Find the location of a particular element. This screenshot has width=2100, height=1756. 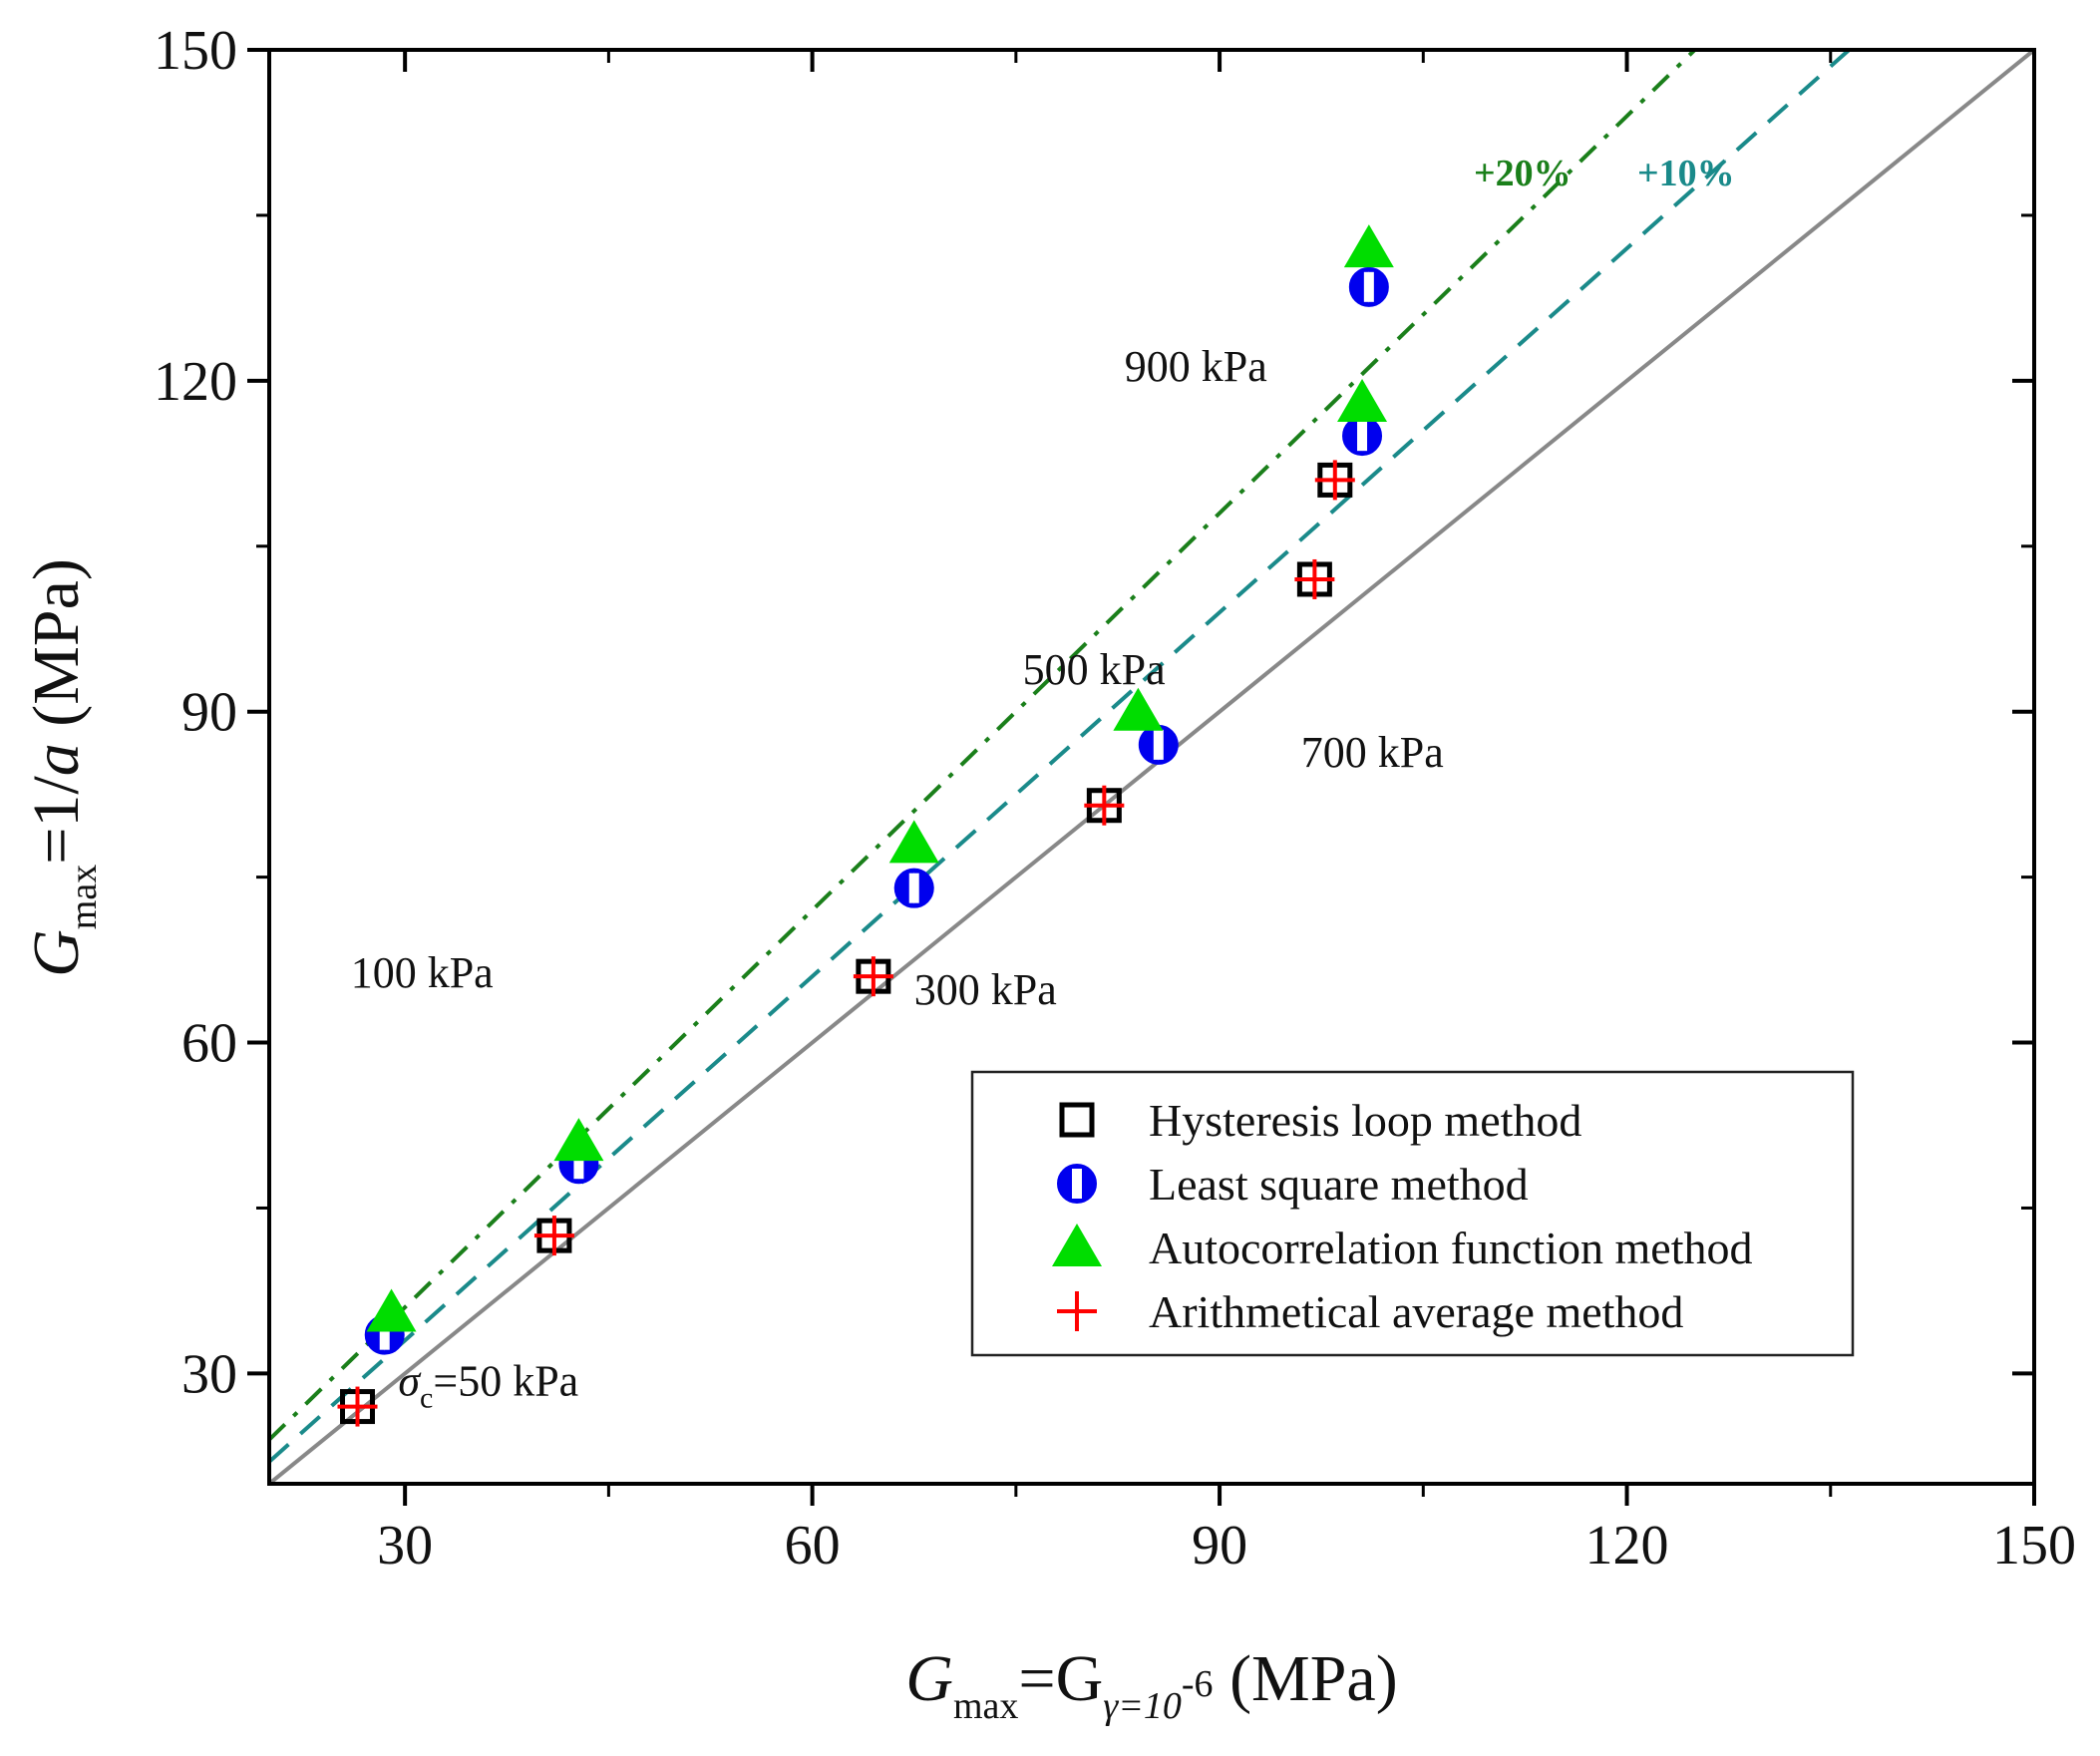

annotation: 900 kPa is located at coordinates (1196, 366).